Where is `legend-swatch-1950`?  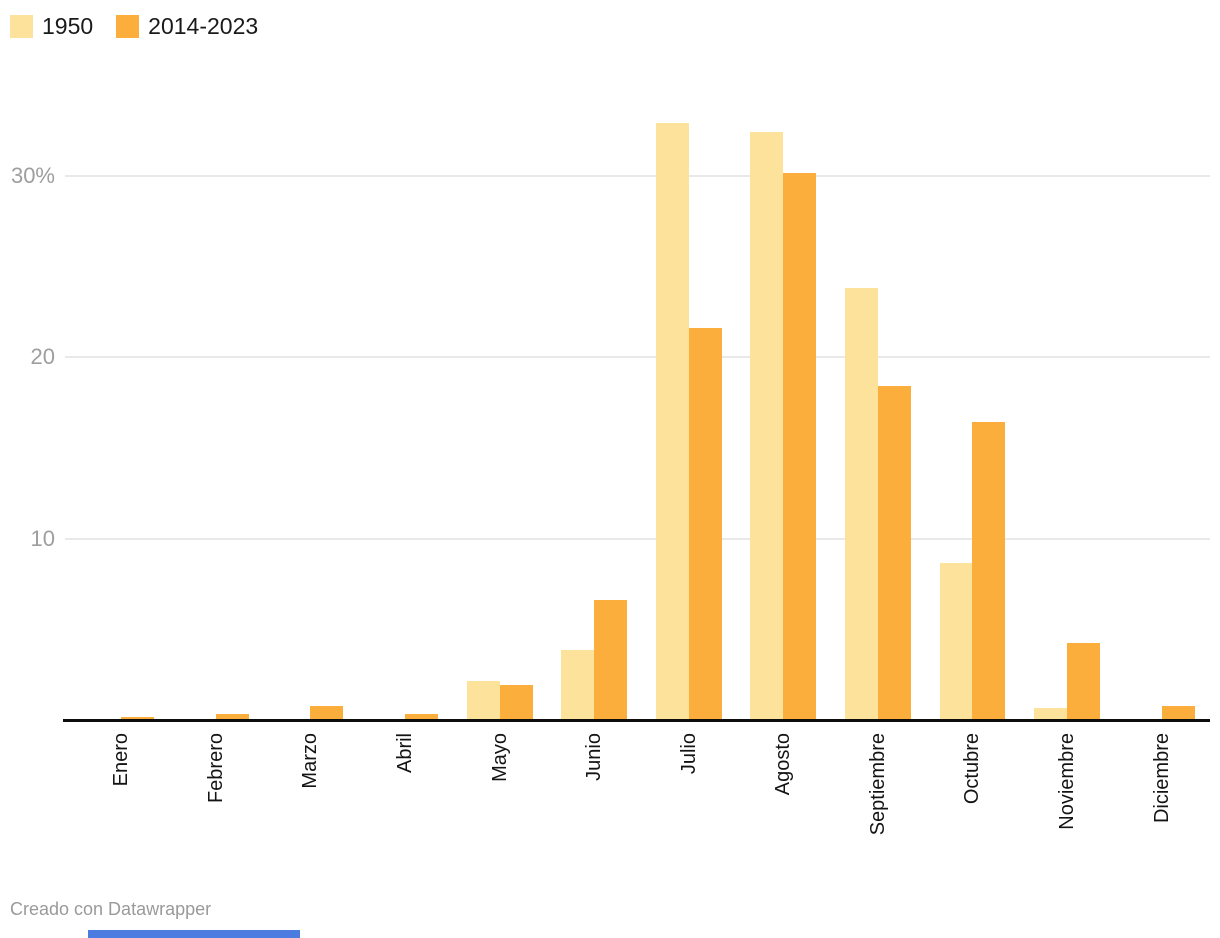 legend-swatch-1950 is located at coordinates (21, 26).